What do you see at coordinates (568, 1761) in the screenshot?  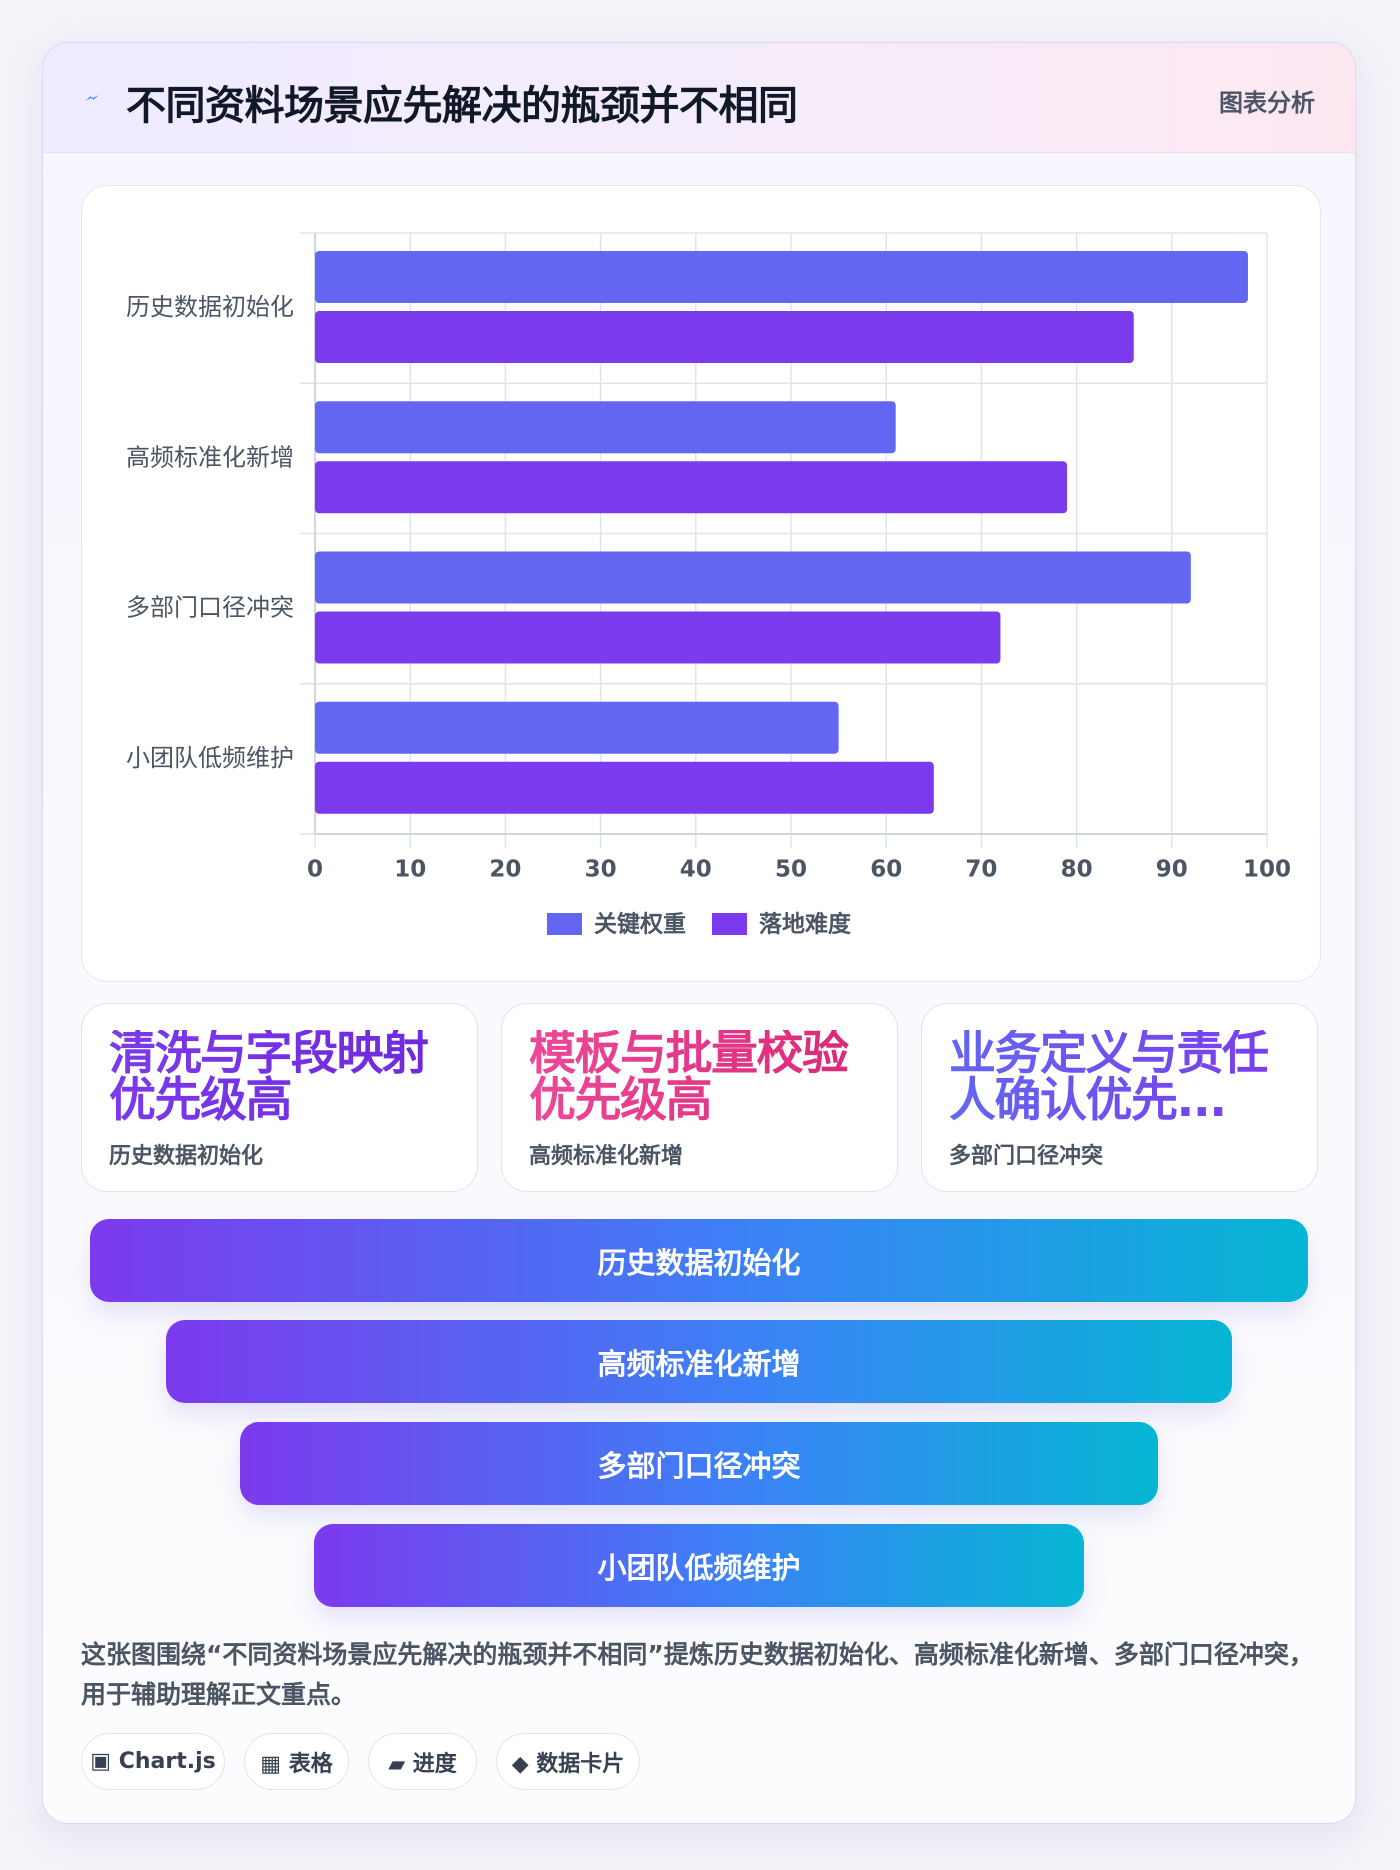 I see `tech-chip: ◆ 数据卡片` at bounding box center [568, 1761].